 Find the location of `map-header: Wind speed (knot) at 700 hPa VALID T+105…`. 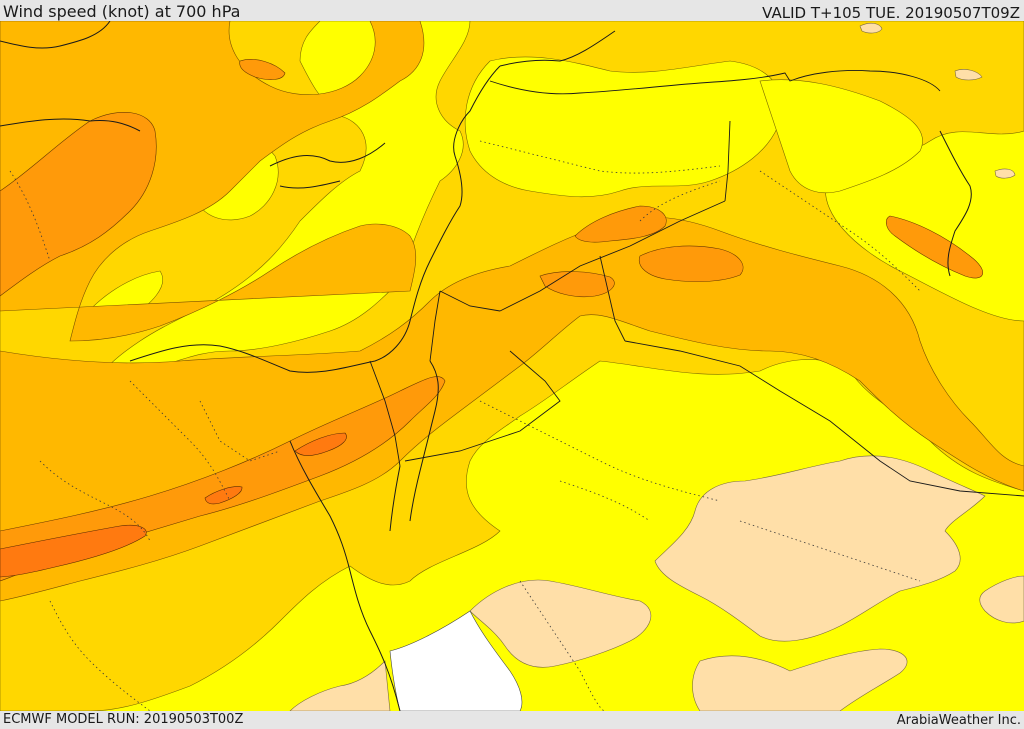

map-header: Wind speed (knot) at 700 hPa VALID T+105… is located at coordinates (512, 10).